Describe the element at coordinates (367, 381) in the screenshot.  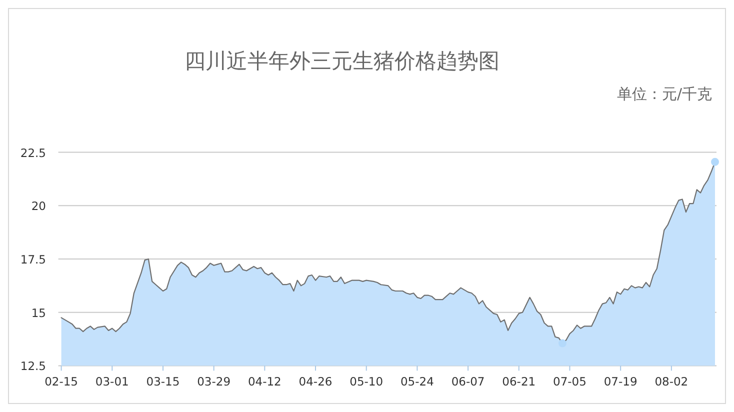
I see `x-tick-label: 05-10` at that location.